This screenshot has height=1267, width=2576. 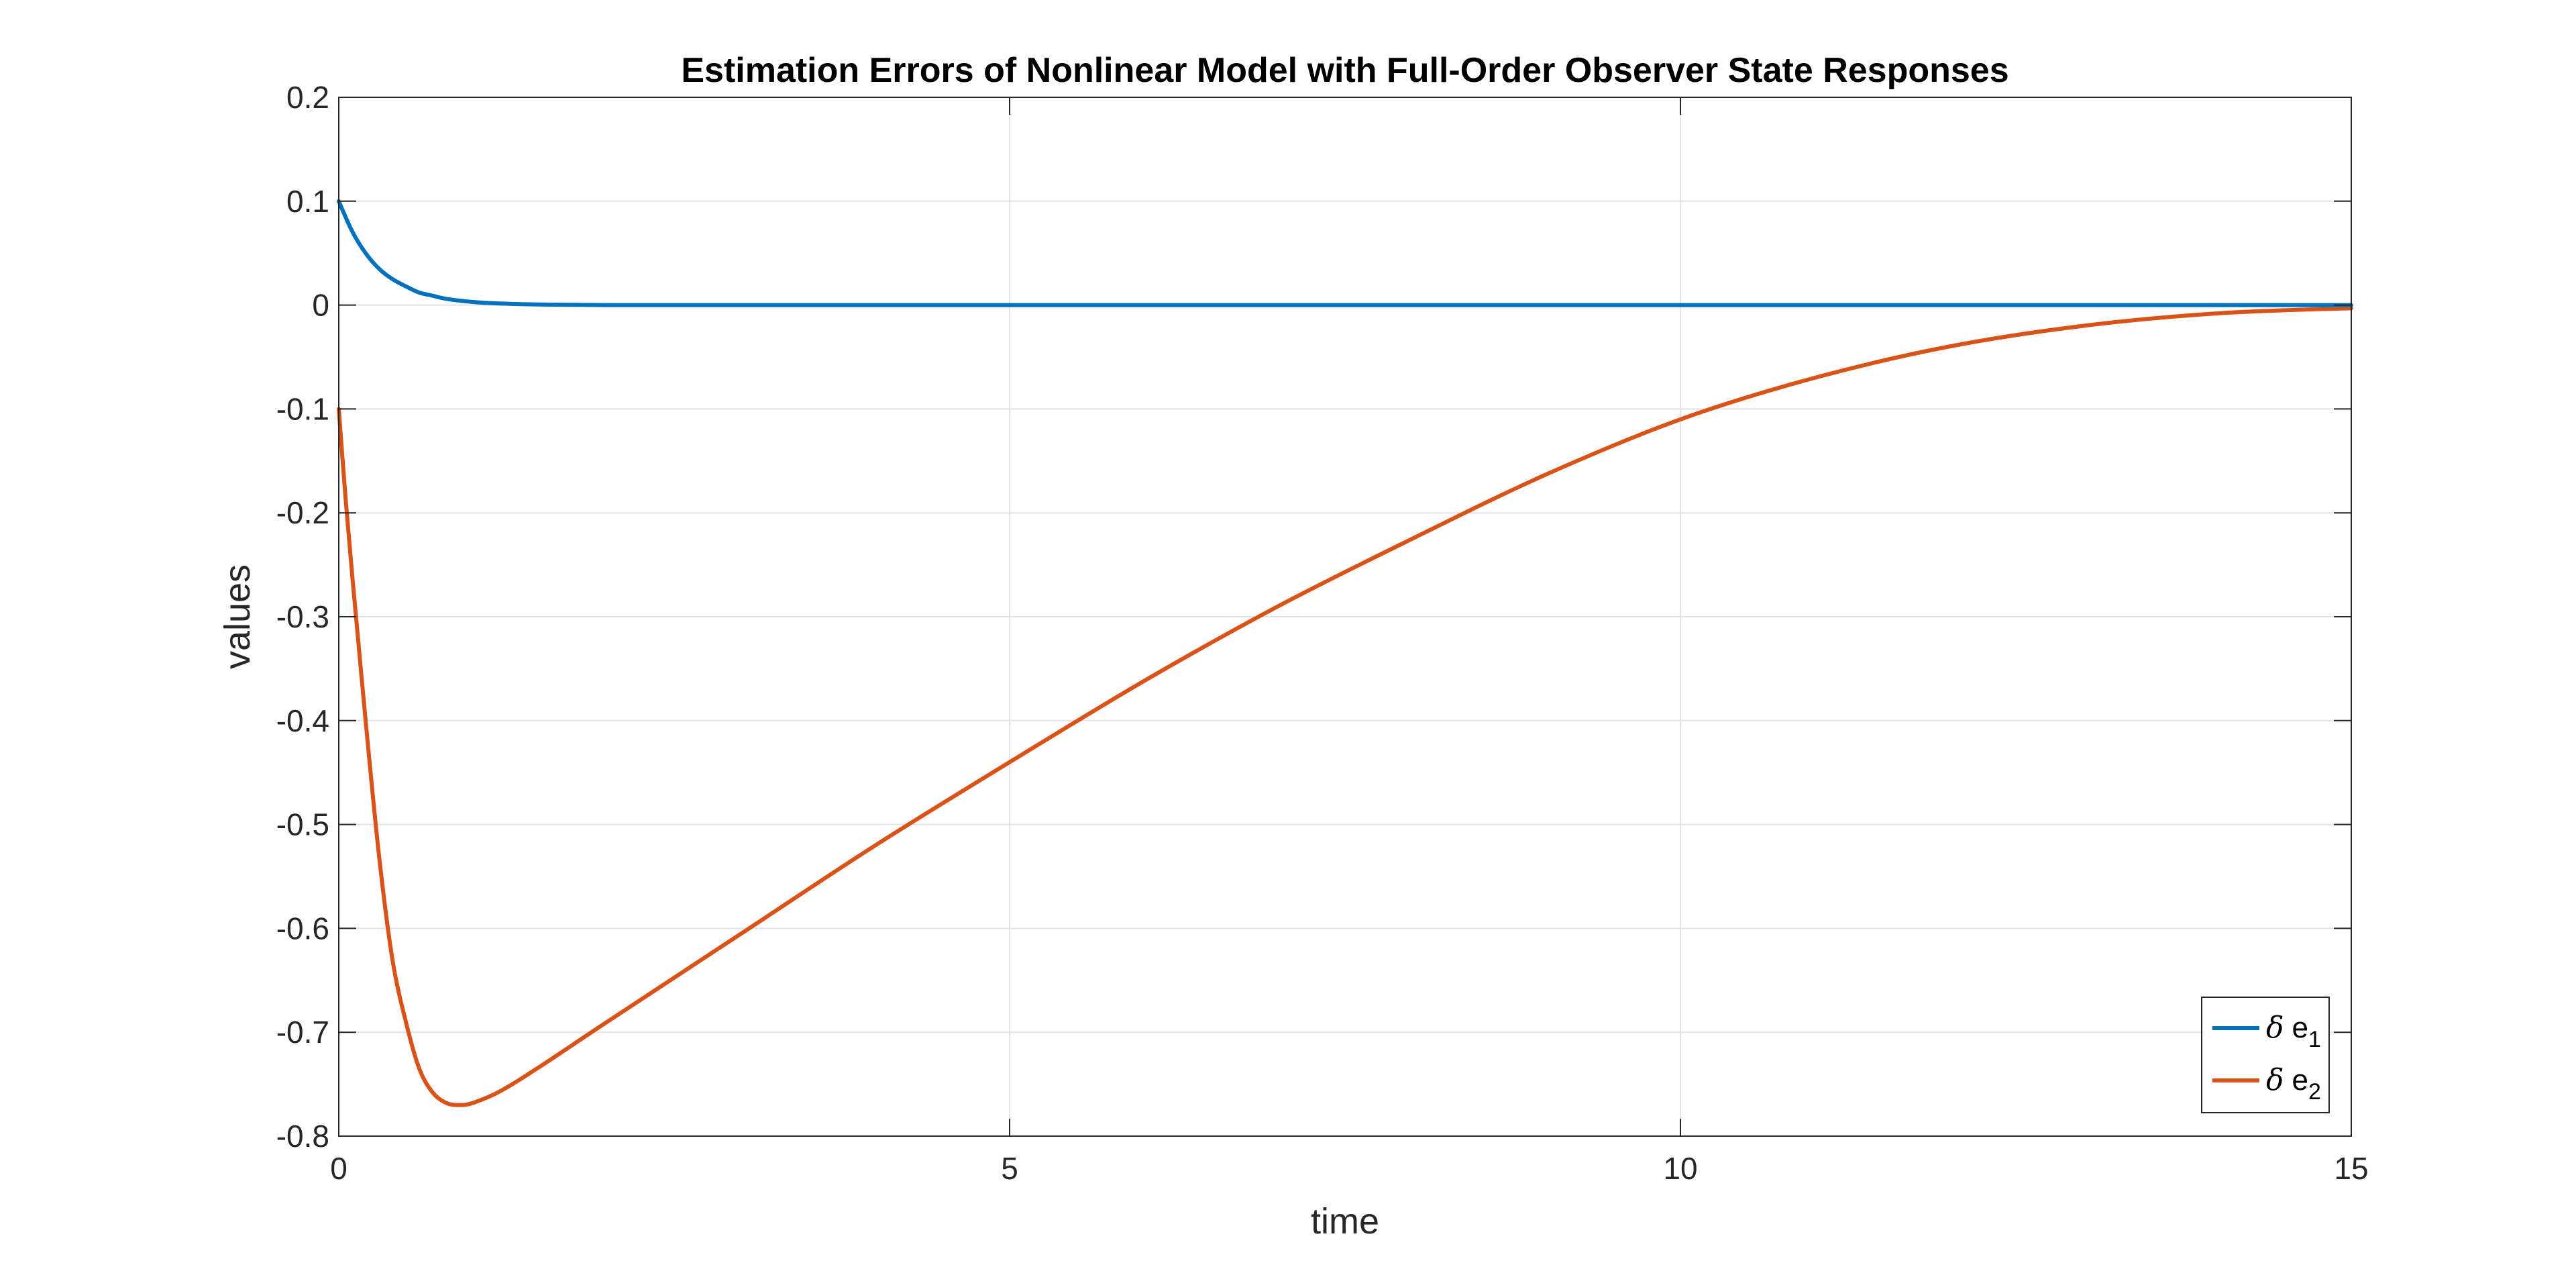 What do you see at coordinates (1680, 1168) in the screenshot?
I see `x-tick-label: 10` at bounding box center [1680, 1168].